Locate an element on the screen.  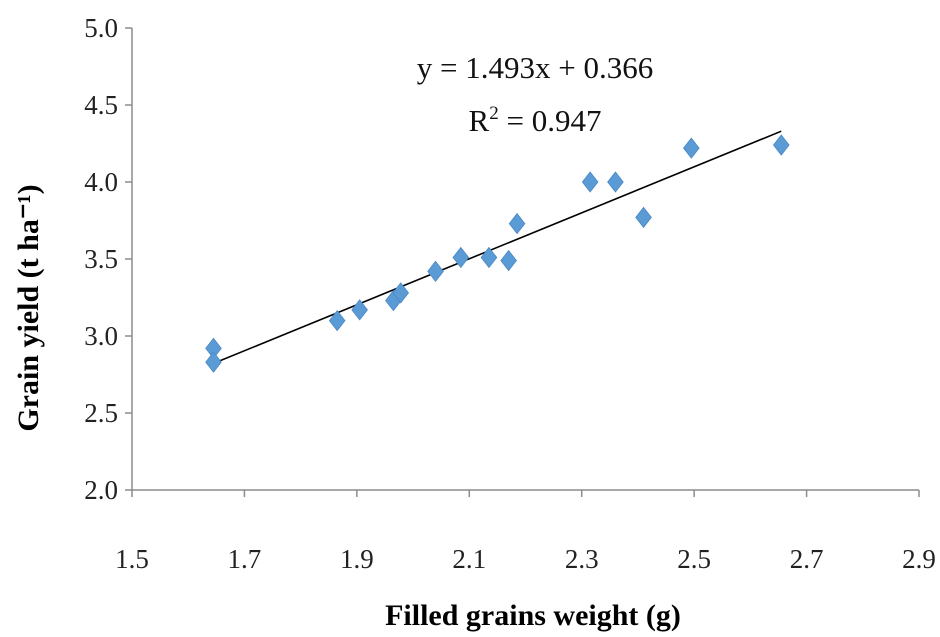
x-tick-label: 2.5 is located at coordinates (694, 559).